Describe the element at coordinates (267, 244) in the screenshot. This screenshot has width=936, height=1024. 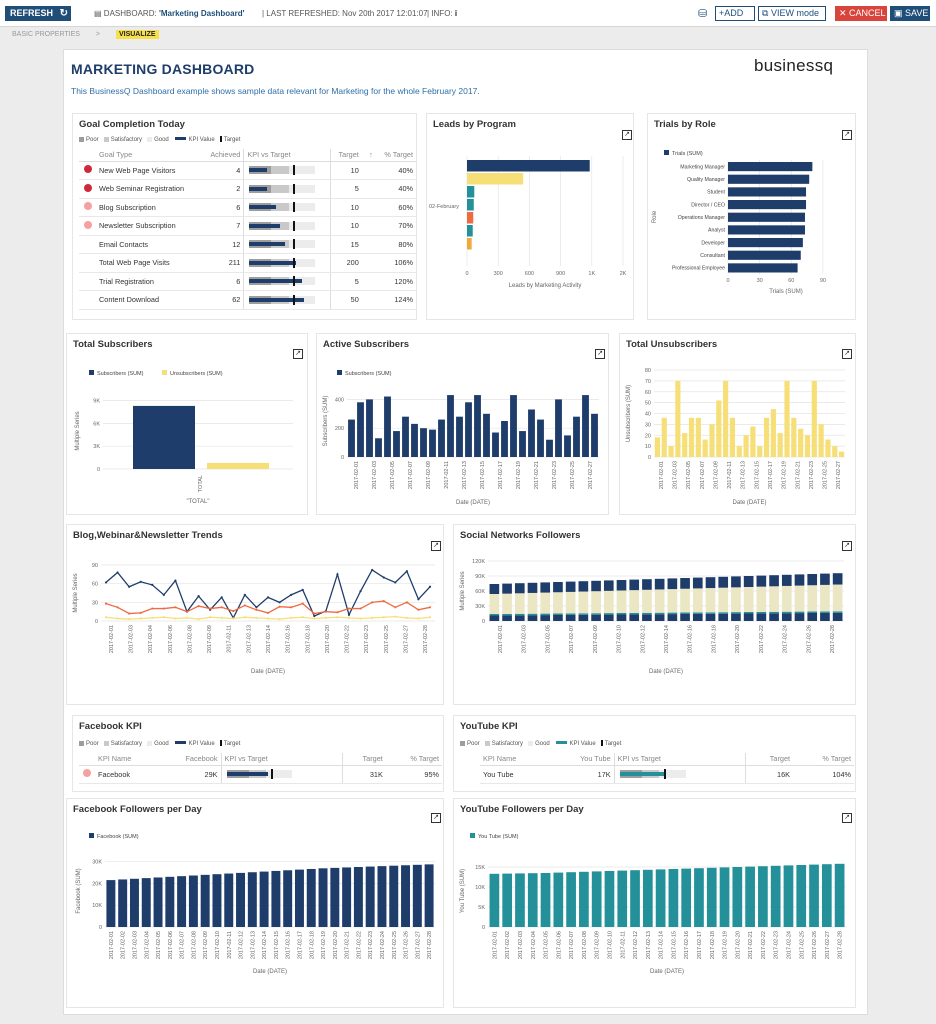
I see `bullet-kpi-value` at that location.